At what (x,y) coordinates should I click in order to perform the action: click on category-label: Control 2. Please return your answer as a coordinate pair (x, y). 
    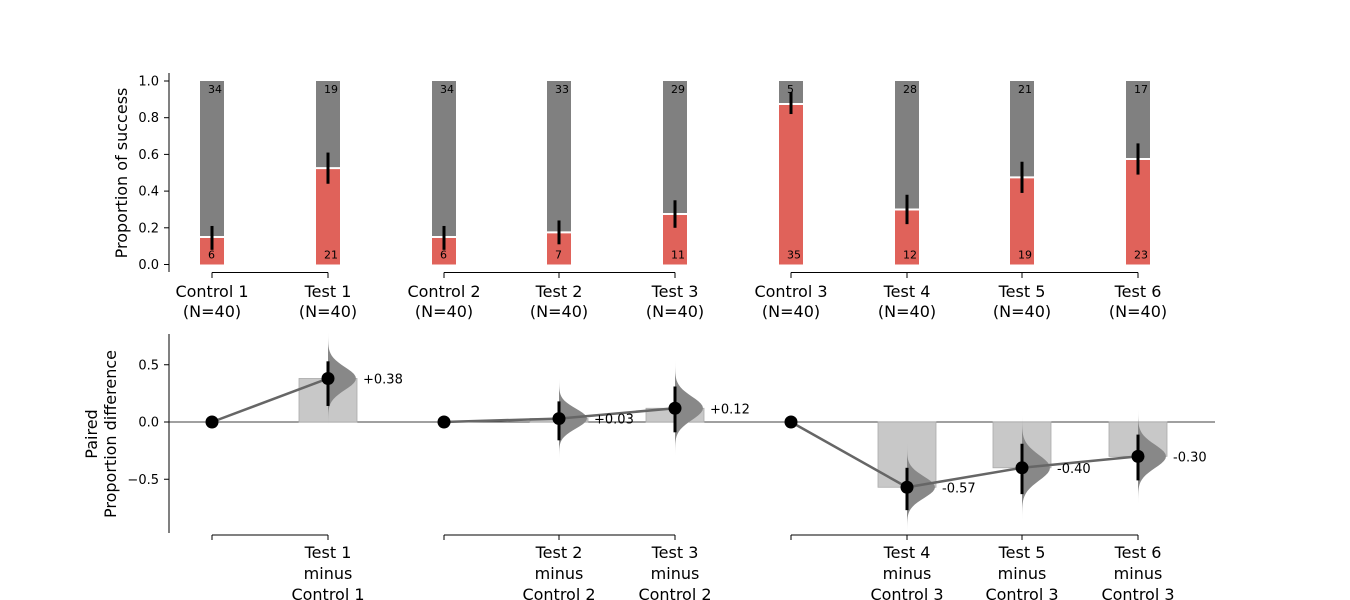
    Looking at the image, I should click on (443, 291).